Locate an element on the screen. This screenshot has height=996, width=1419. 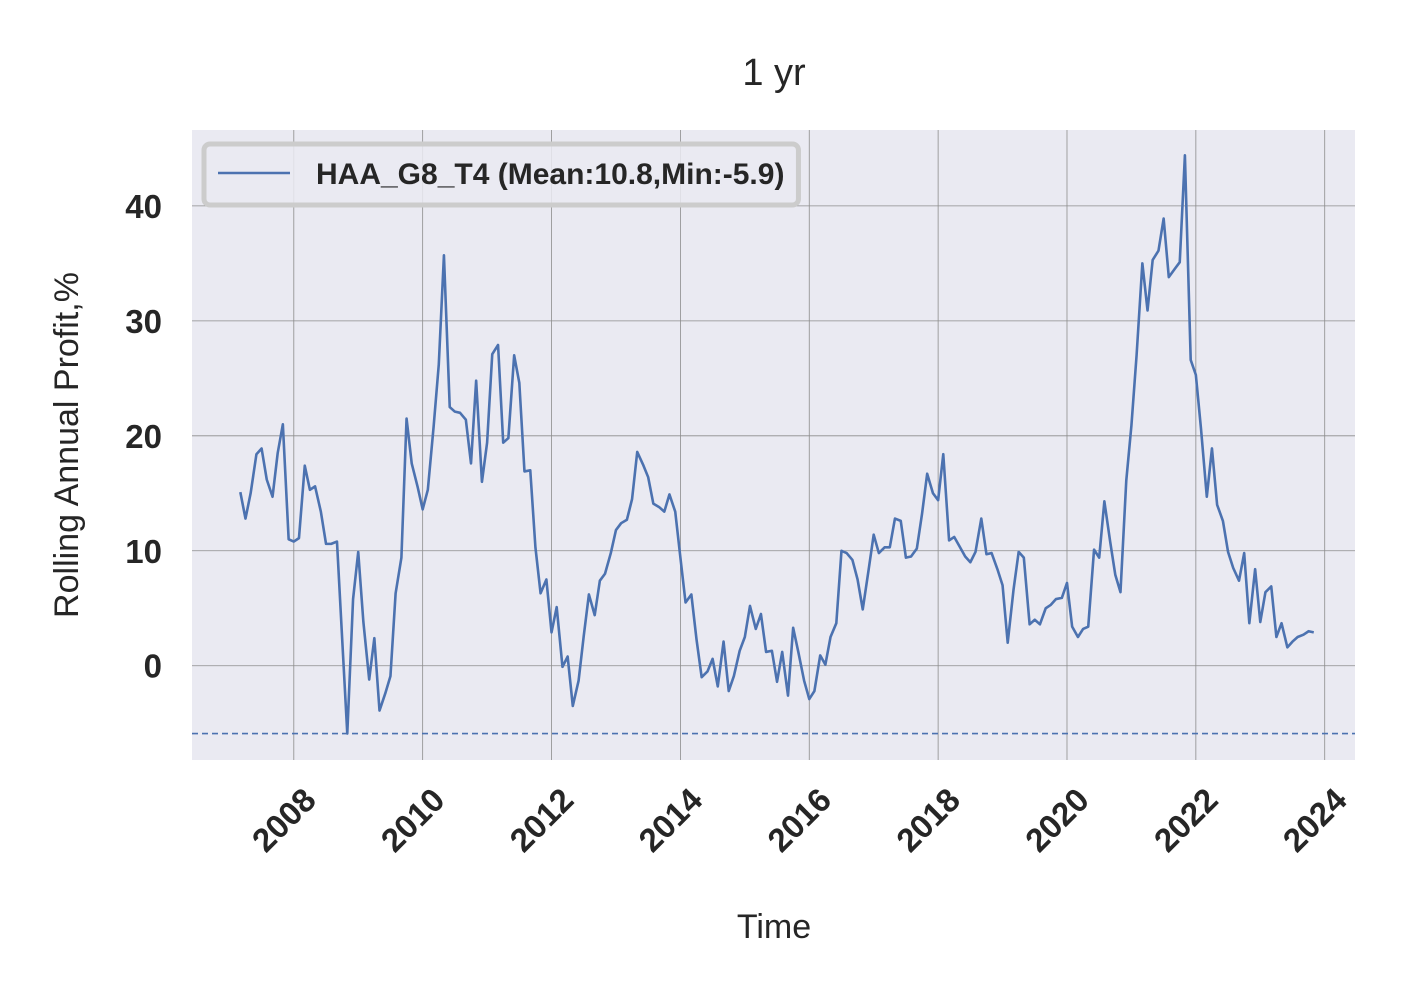
x-tick-label: 2018 is located at coordinates (928, 820).